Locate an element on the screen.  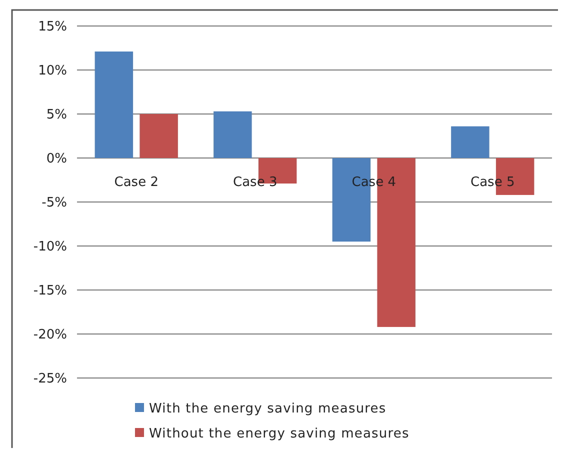
y-tick-label: -20% is located at coordinates (50, 335).